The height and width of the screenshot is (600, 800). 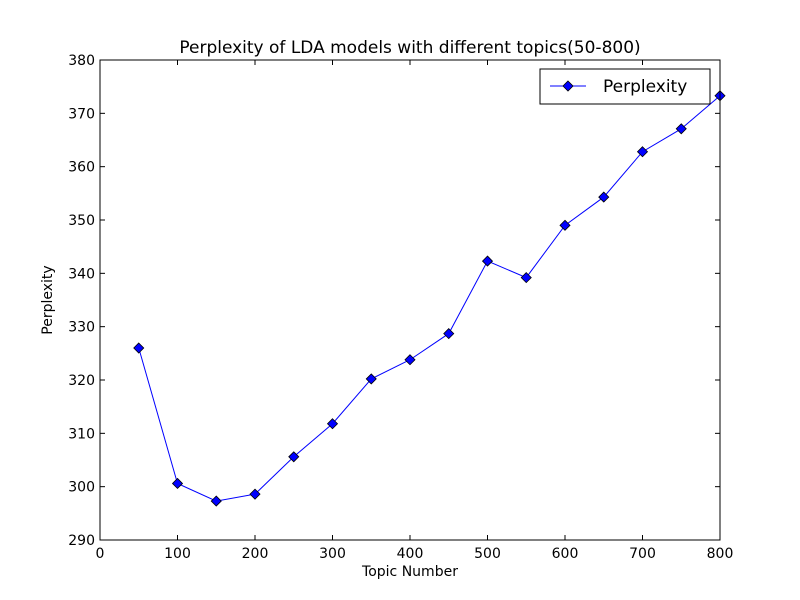 I want to click on x-axis-label: Topic Number, so click(x=409, y=572).